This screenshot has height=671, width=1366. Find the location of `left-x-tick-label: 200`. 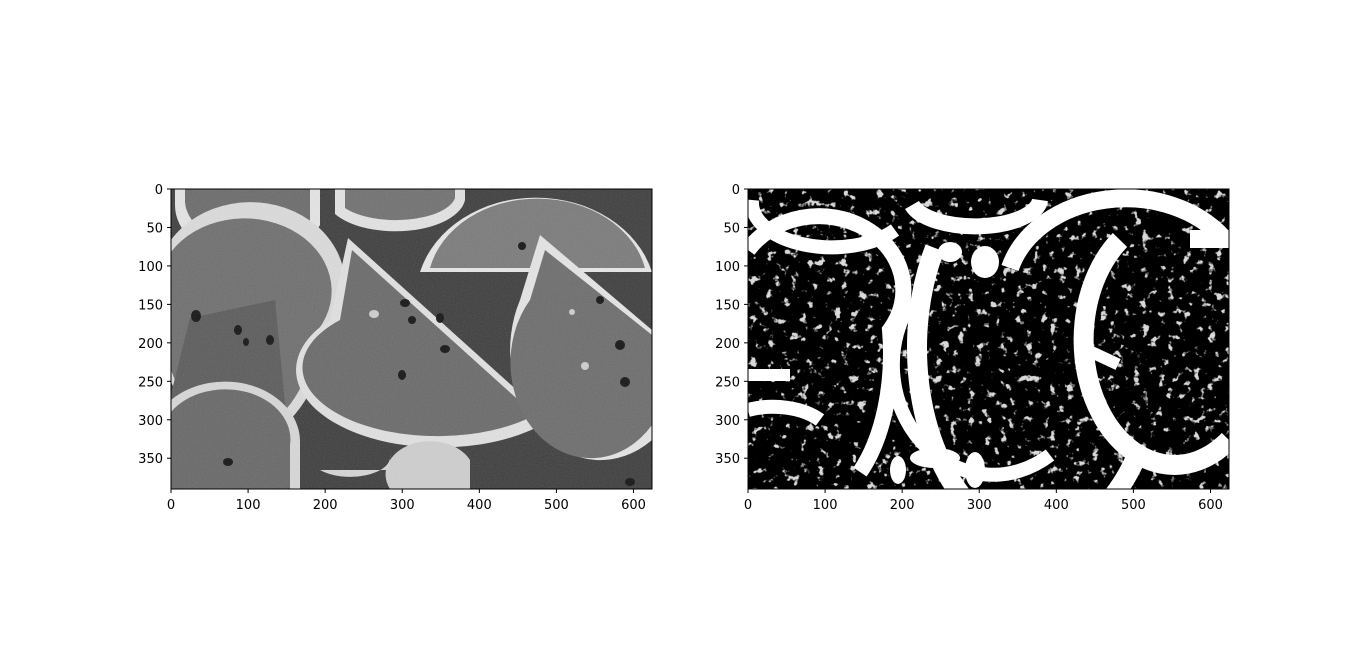

left-x-tick-label: 200 is located at coordinates (325, 505).